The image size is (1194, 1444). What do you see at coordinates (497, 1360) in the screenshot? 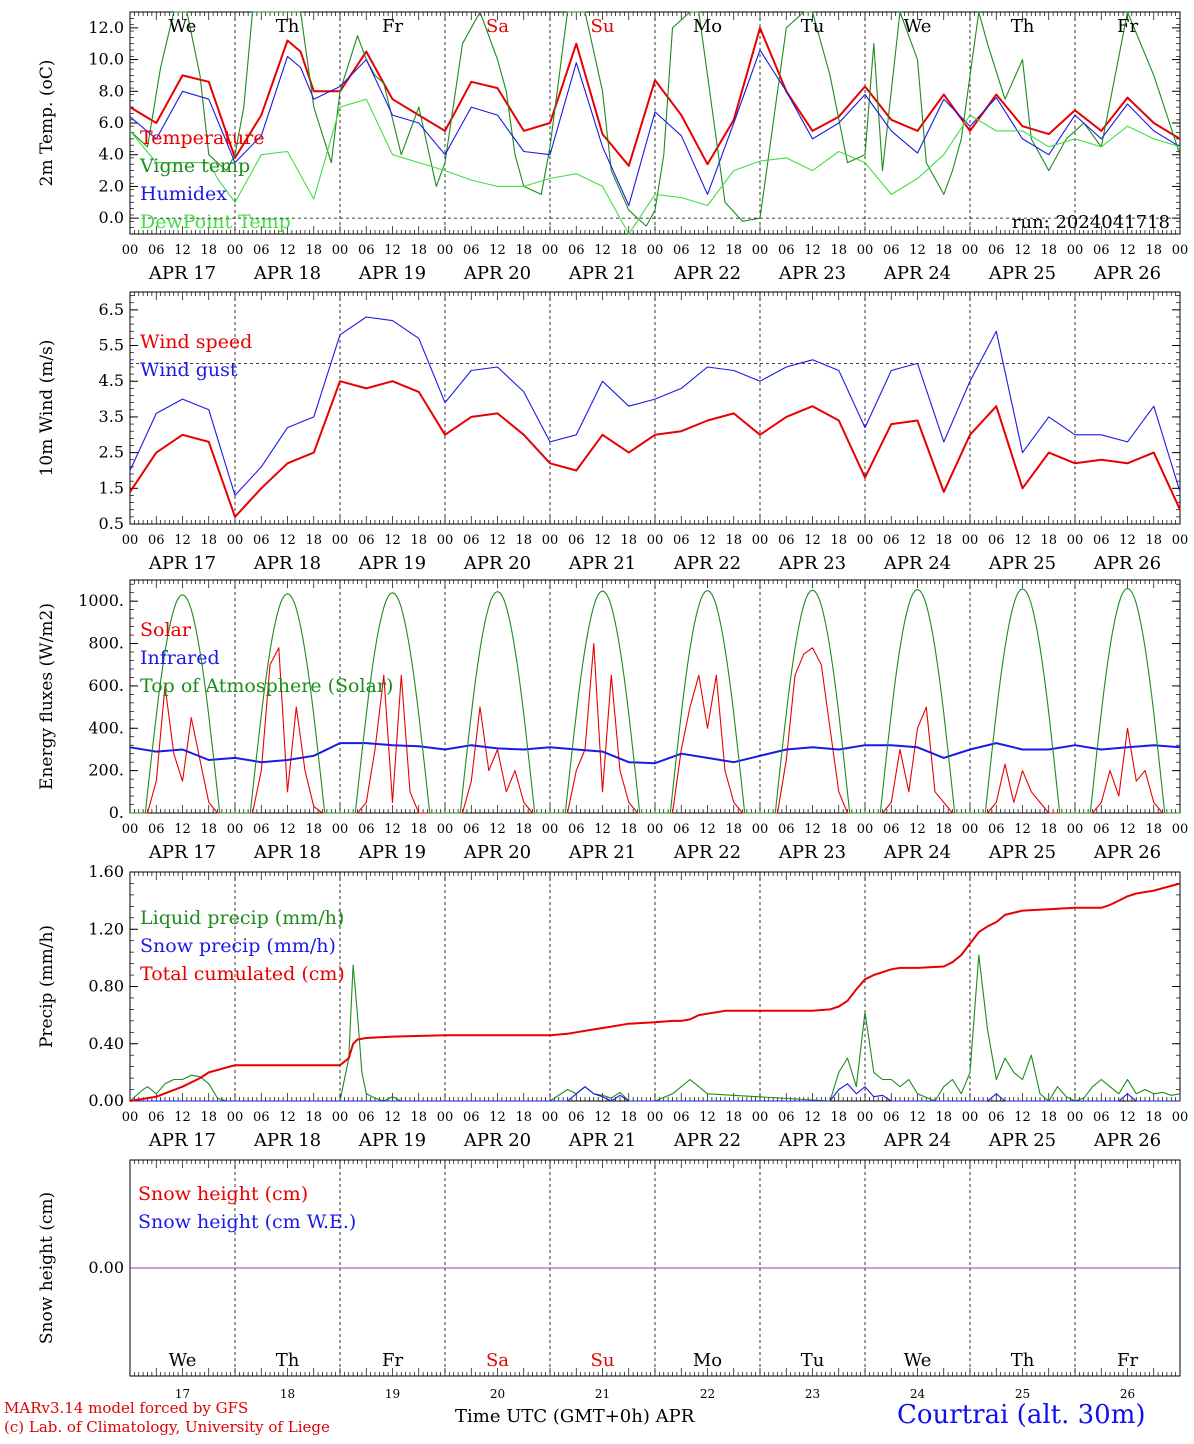
I see `weekday-label: Sa` at bounding box center [497, 1360].